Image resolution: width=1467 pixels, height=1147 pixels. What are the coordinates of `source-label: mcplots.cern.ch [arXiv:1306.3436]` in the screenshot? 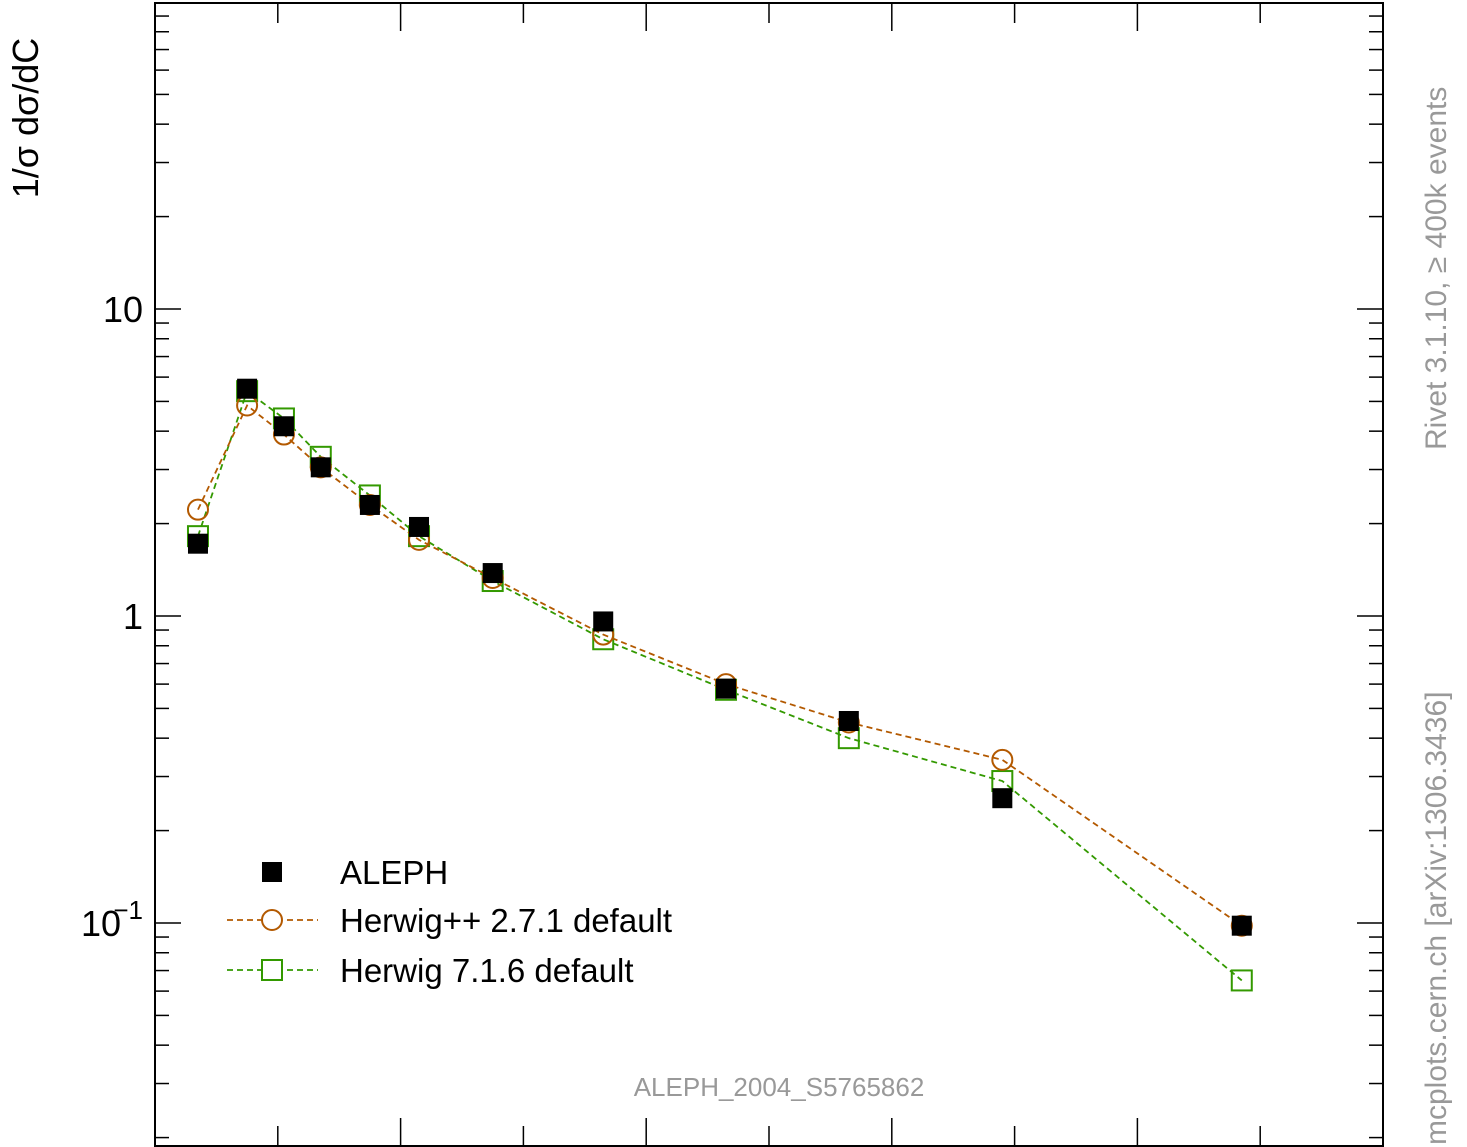 It's located at (1436, 918).